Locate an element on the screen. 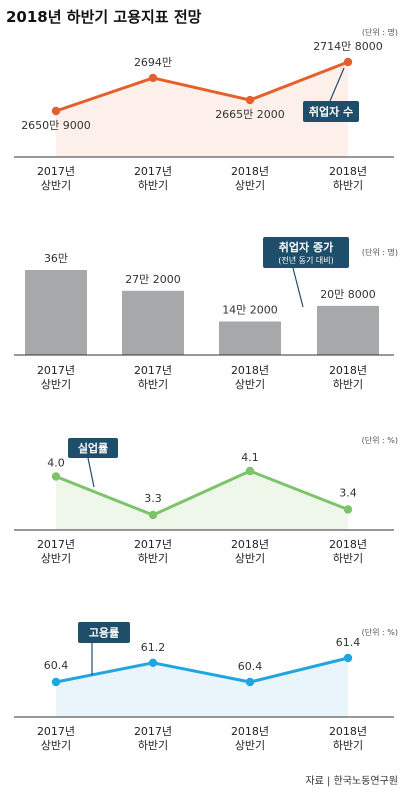 The height and width of the screenshot is (794, 404). x-tick-label-3-3-year: 2018년 is located at coordinates (348, 731).